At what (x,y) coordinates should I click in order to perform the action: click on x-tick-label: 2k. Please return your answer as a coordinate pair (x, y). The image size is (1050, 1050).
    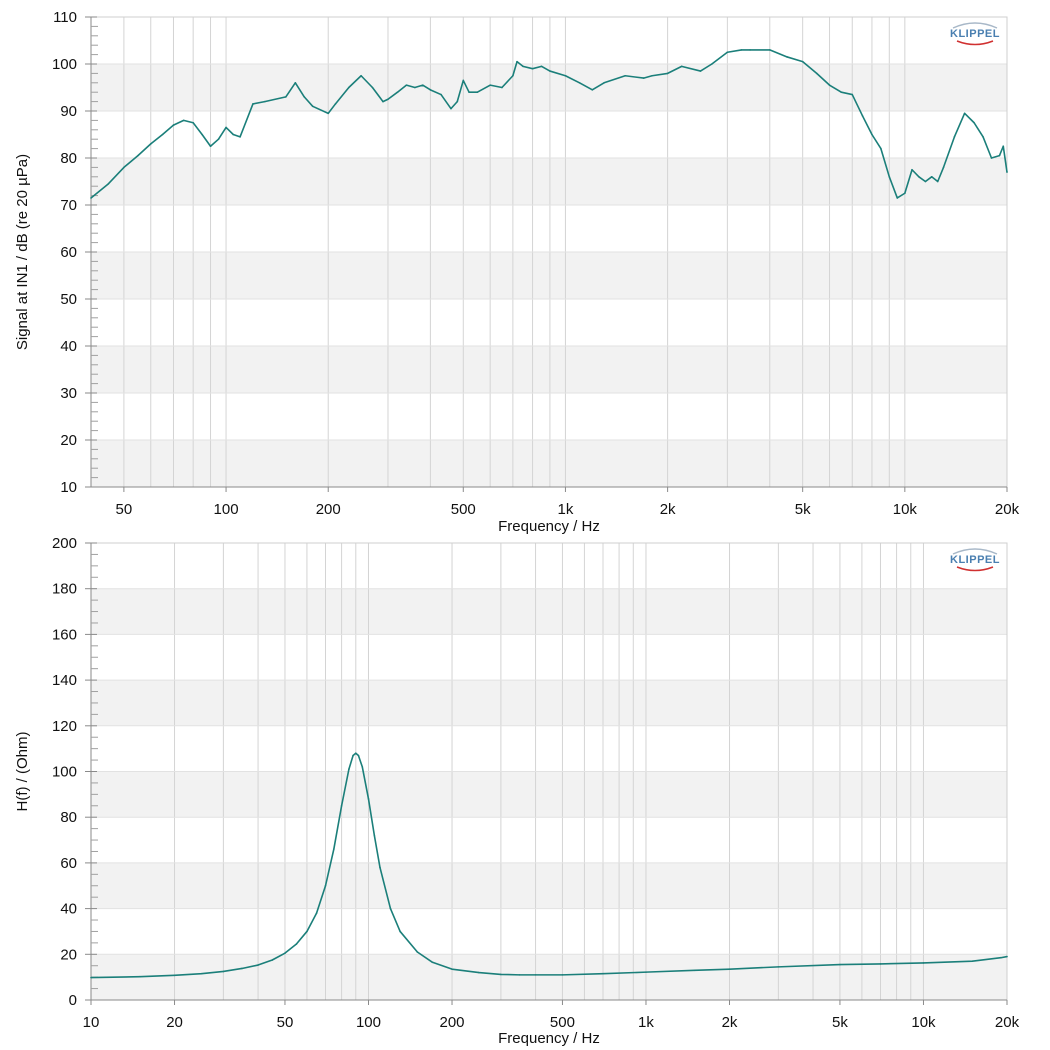
    Looking at the image, I should click on (668, 509).